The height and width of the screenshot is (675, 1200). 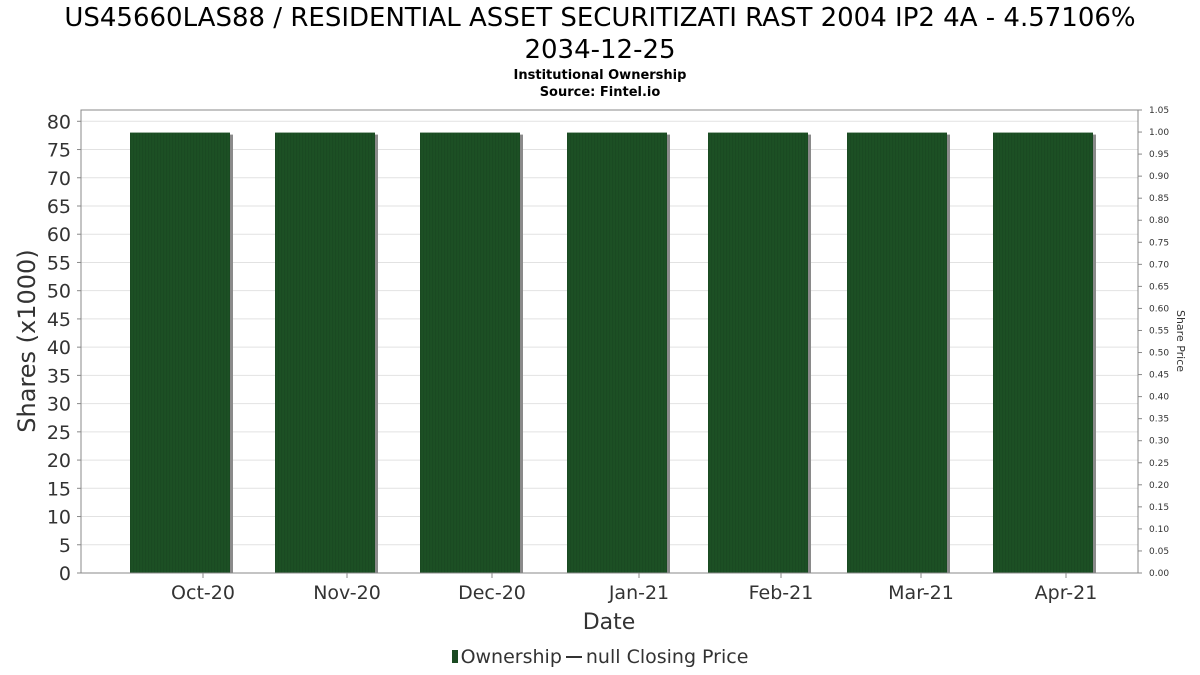 I want to click on ownership-legend-label: Ownership, so click(x=511, y=657).